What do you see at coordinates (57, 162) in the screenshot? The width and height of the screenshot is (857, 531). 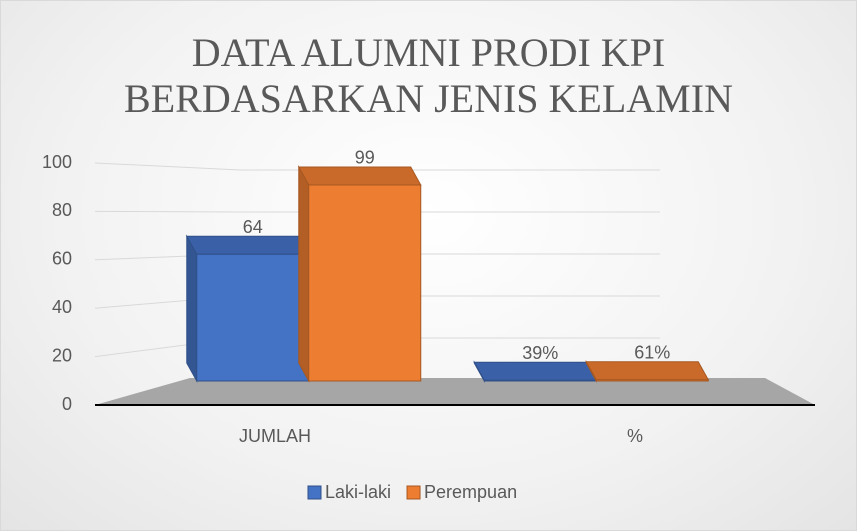 I see `y-tick-label: 100` at bounding box center [57, 162].